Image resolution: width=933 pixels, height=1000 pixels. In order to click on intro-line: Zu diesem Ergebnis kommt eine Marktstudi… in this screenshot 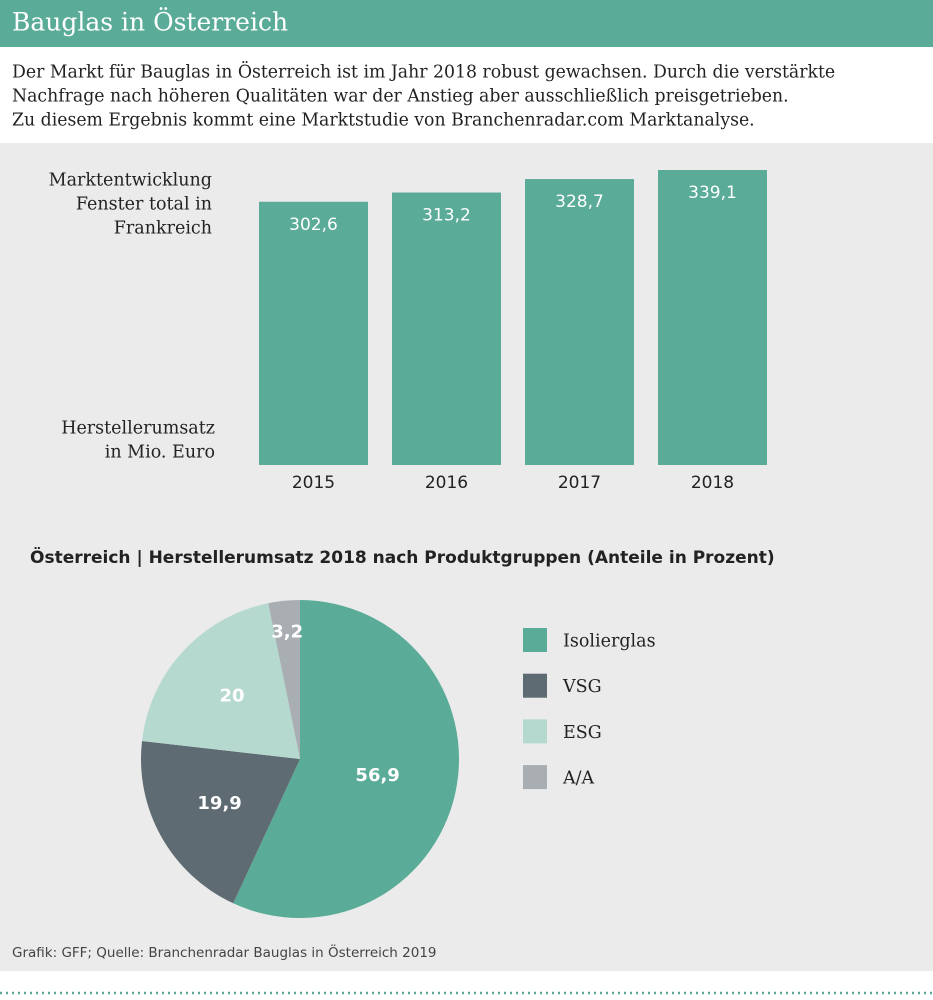, I will do `click(383, 121)`.